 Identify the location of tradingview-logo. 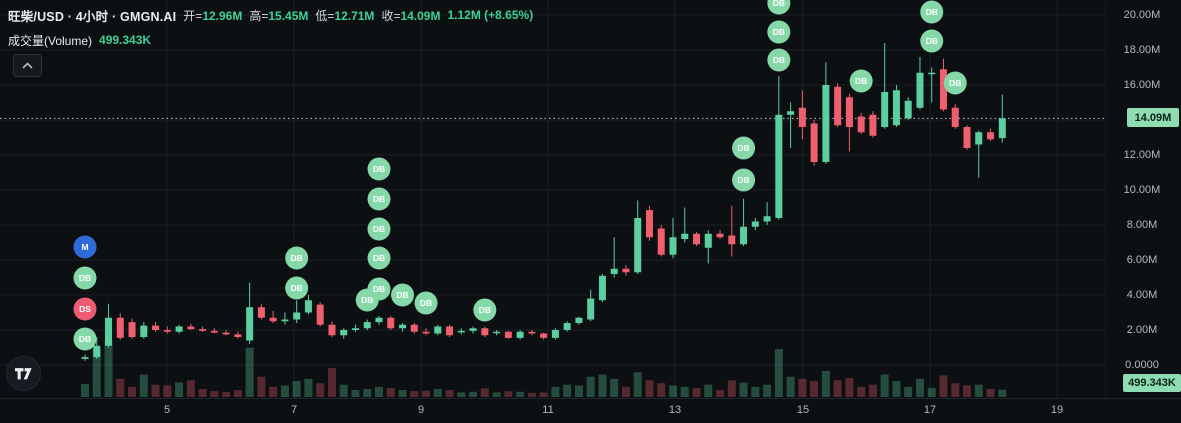
(23, 373).